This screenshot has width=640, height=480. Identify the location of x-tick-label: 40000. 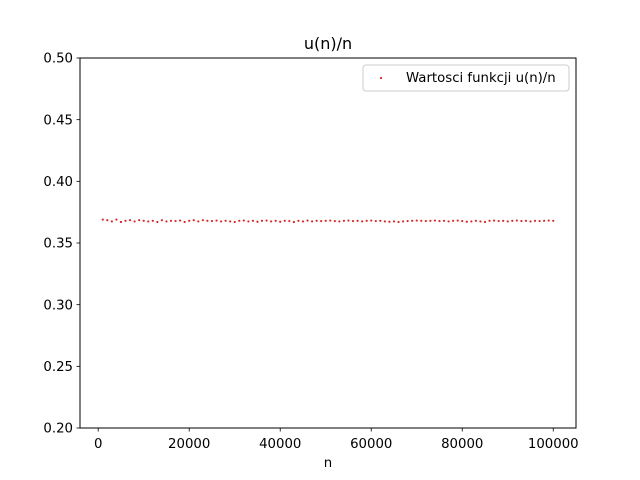
(280, 444).